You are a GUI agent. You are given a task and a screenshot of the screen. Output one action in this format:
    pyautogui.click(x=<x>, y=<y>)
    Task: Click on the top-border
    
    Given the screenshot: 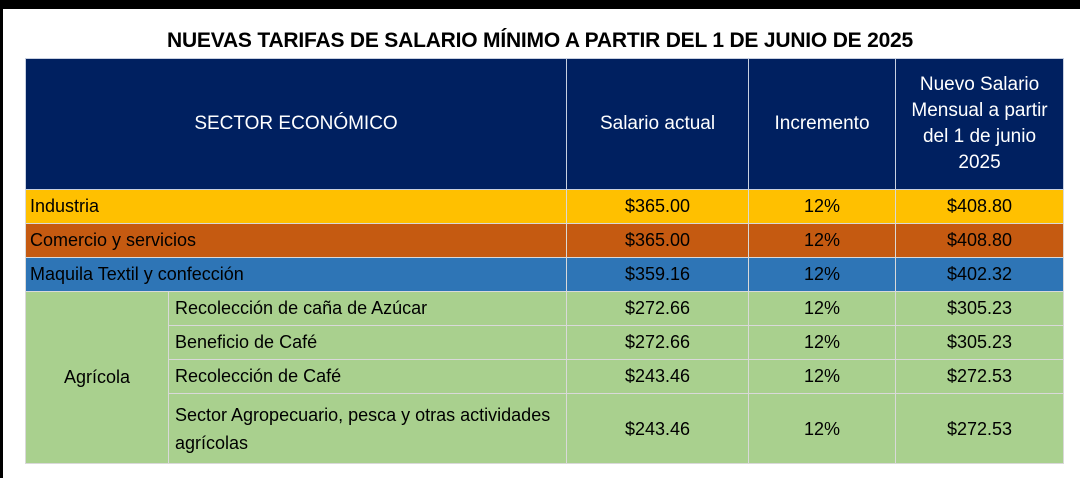 What is the action you would take?
    pyautogui.click(x=540, y=4)
    